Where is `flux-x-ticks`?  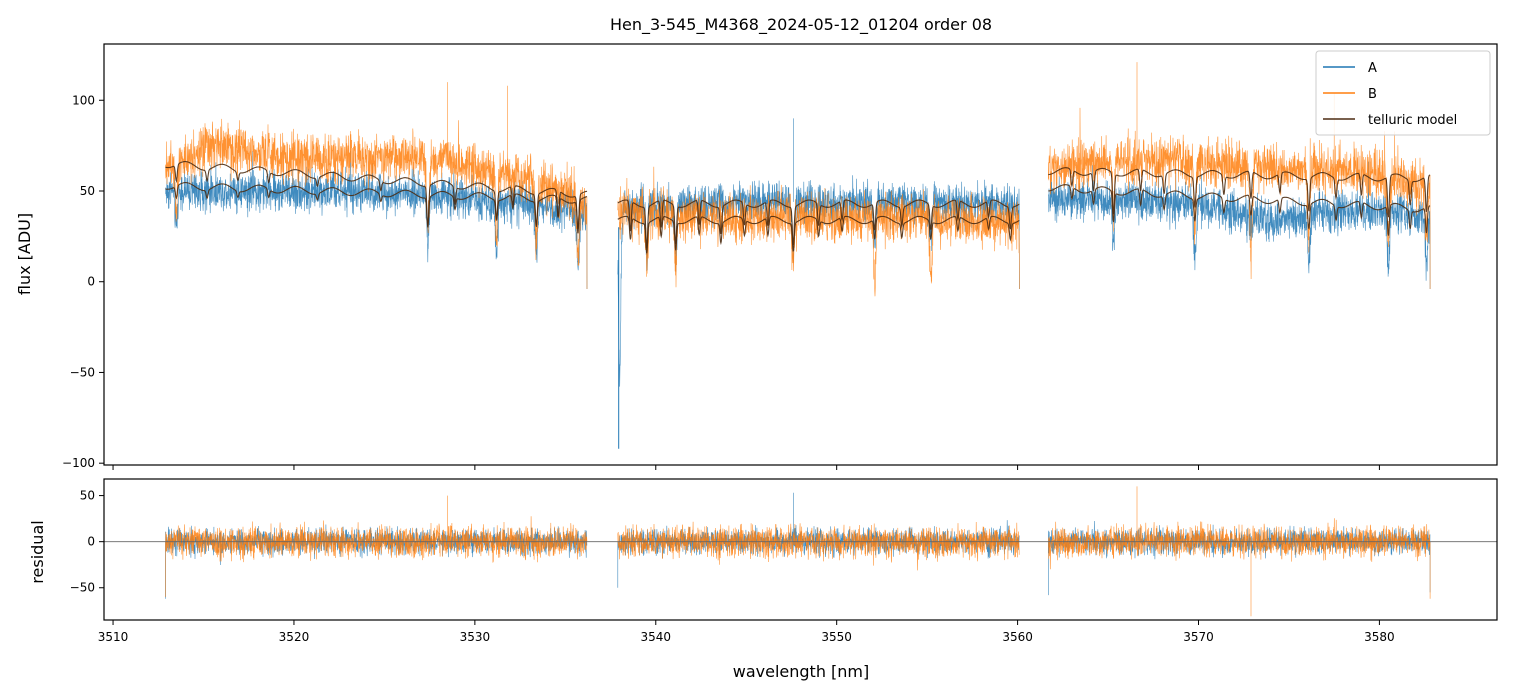
flux-x-ticks is located at coordinates (746, 467).